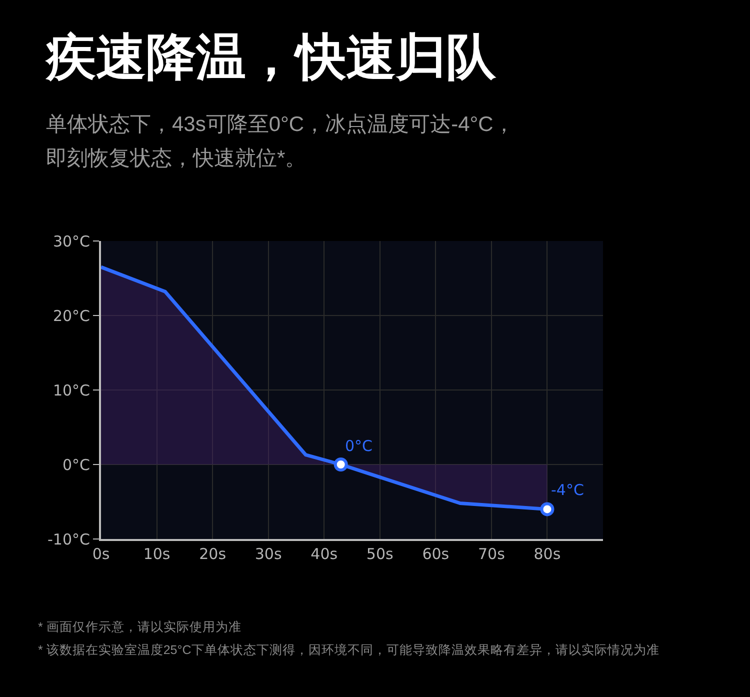 This screenshot has width=750, height=697. I want to click on y-tick-label: 30°C, so click(71, 241).